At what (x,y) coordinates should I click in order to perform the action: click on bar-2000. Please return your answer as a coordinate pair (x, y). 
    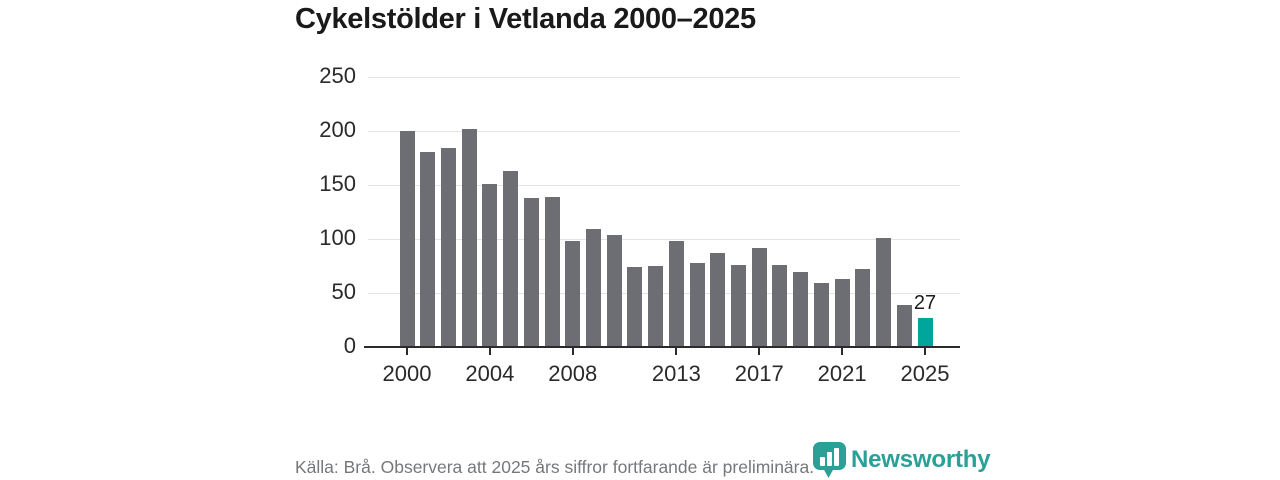
    Looking at the image, I should click on (407, 239).